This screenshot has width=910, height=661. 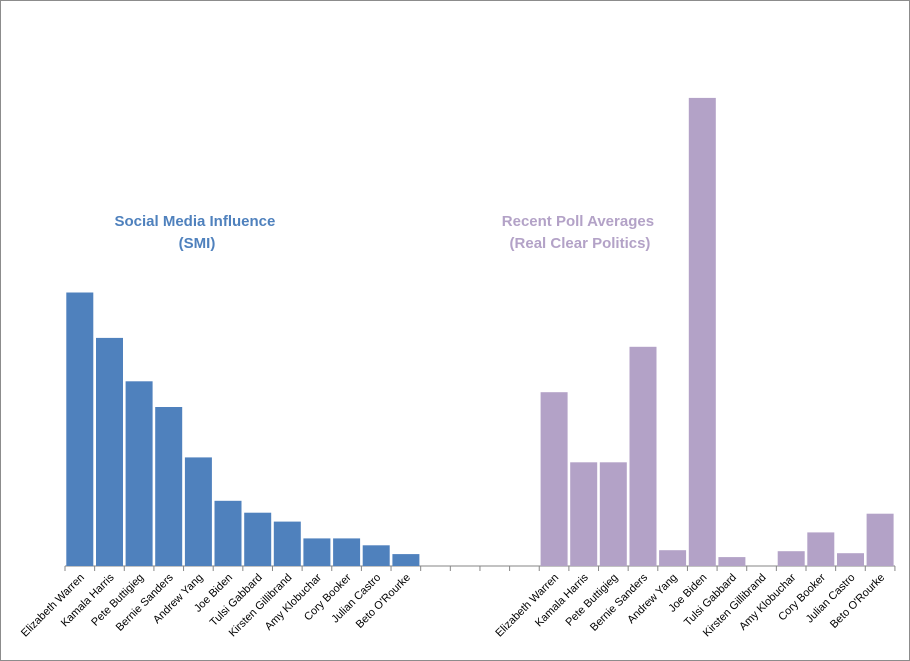 What do you see at coordinates (480, 568) in the screenshot?
I see `x-axis-ticks` at bounding box center [480, 568].